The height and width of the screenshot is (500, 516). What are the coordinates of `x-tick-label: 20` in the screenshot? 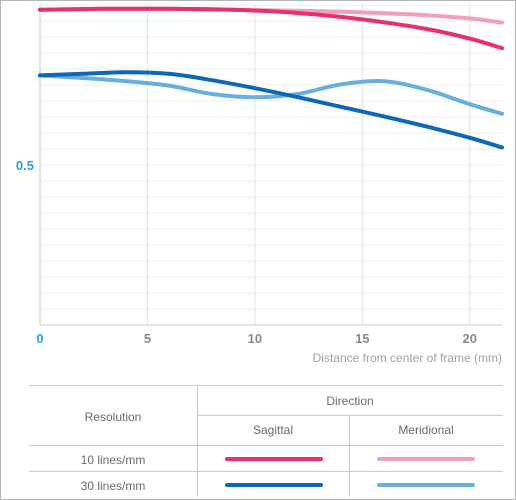 It's located at (470, 338).